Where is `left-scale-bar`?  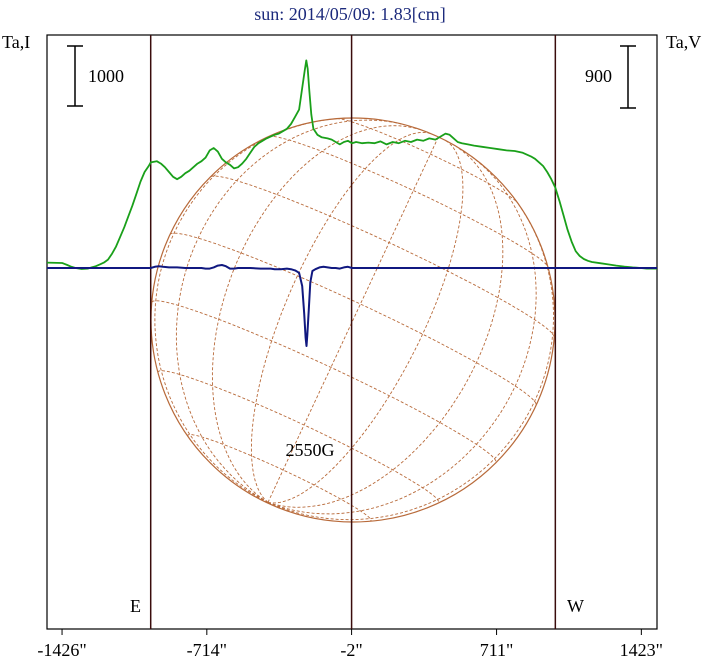 left-scale-bar is located at coordinates (75, 76).